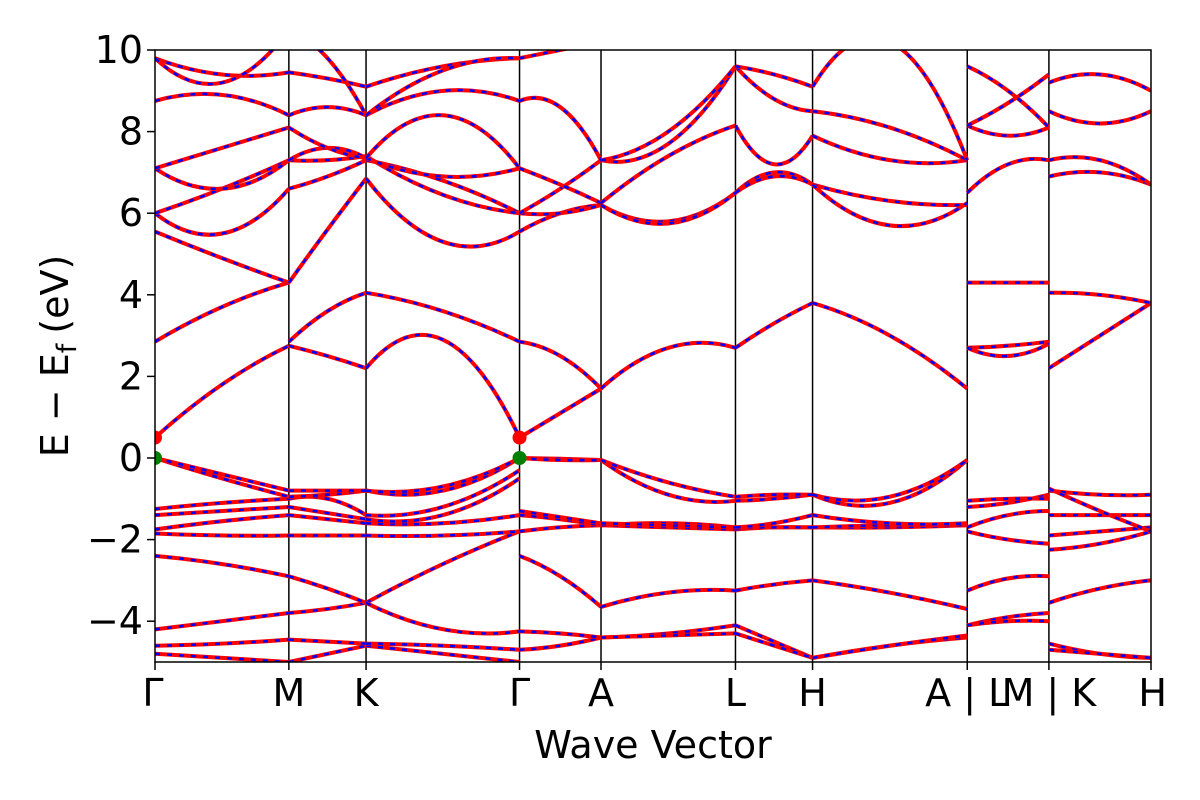 The width and height of the screenshot is (1200, 800). I want to click on x-tick-label: K, so click(367, 693).